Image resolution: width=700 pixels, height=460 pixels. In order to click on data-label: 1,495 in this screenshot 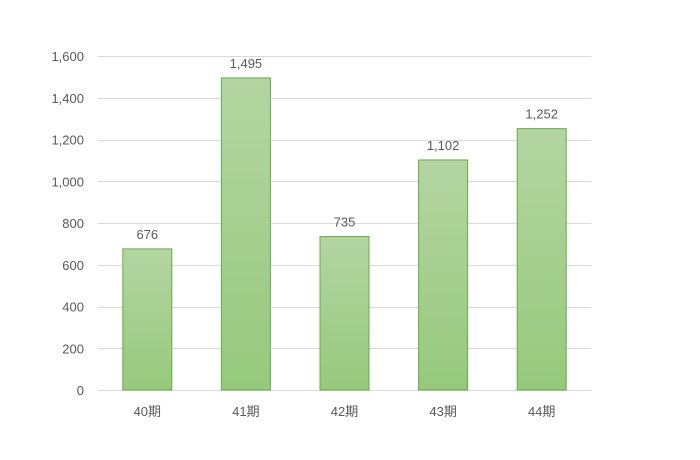, I will do `click(246, 63)`.